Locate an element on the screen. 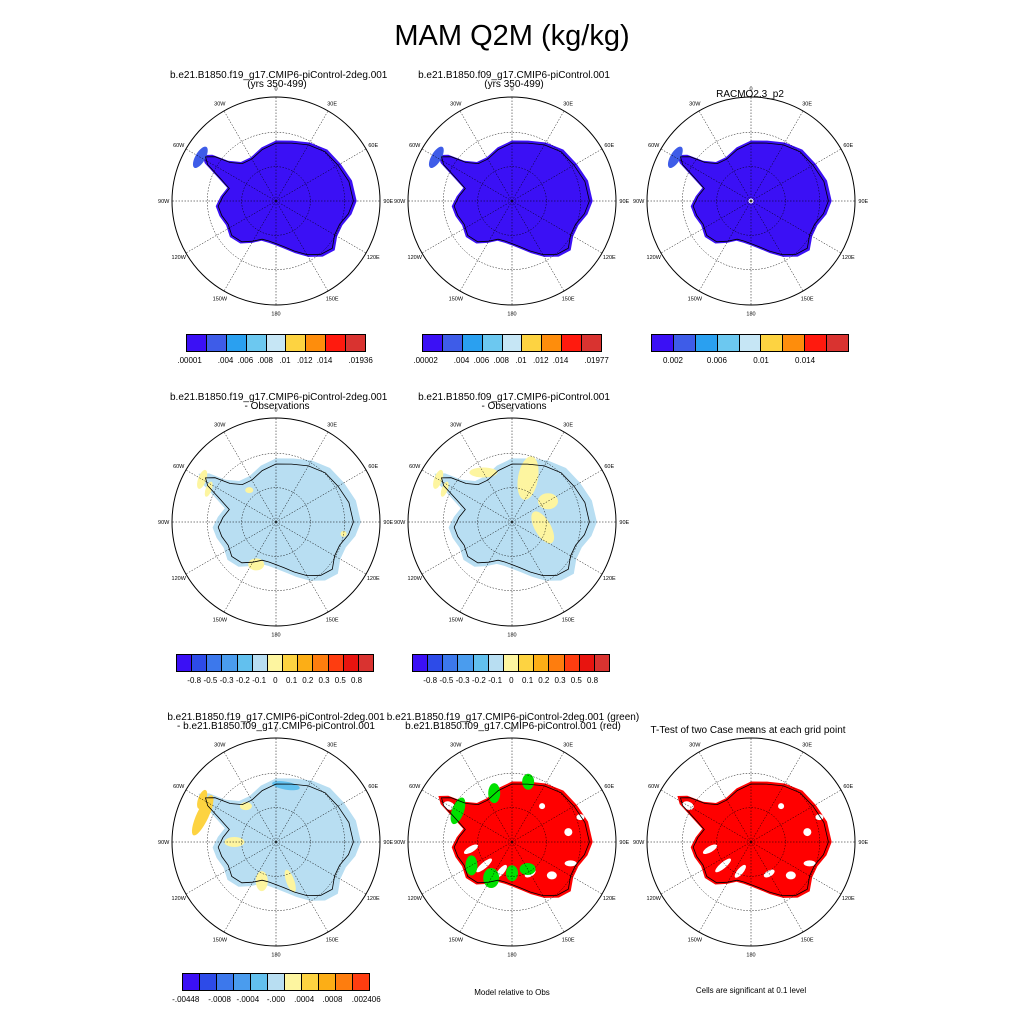  map-r1c1: 0 30E 60E 90E 120E 150E 180 150W 120W 90W 60W 30W is located at coordinates (276, 202).